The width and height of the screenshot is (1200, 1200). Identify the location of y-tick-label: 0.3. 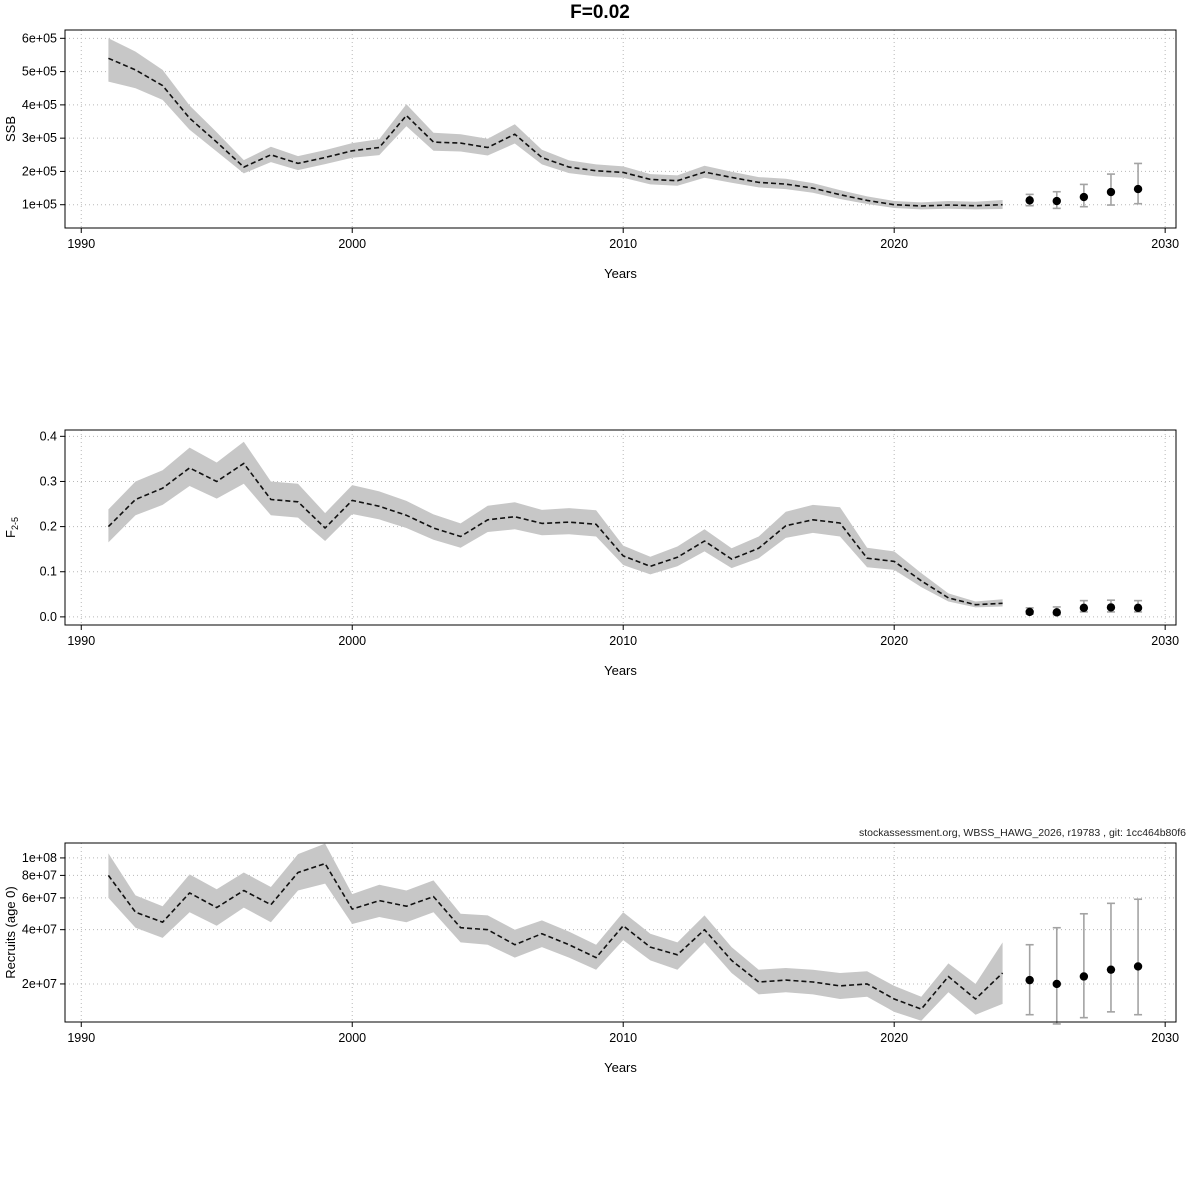
(48, 481).